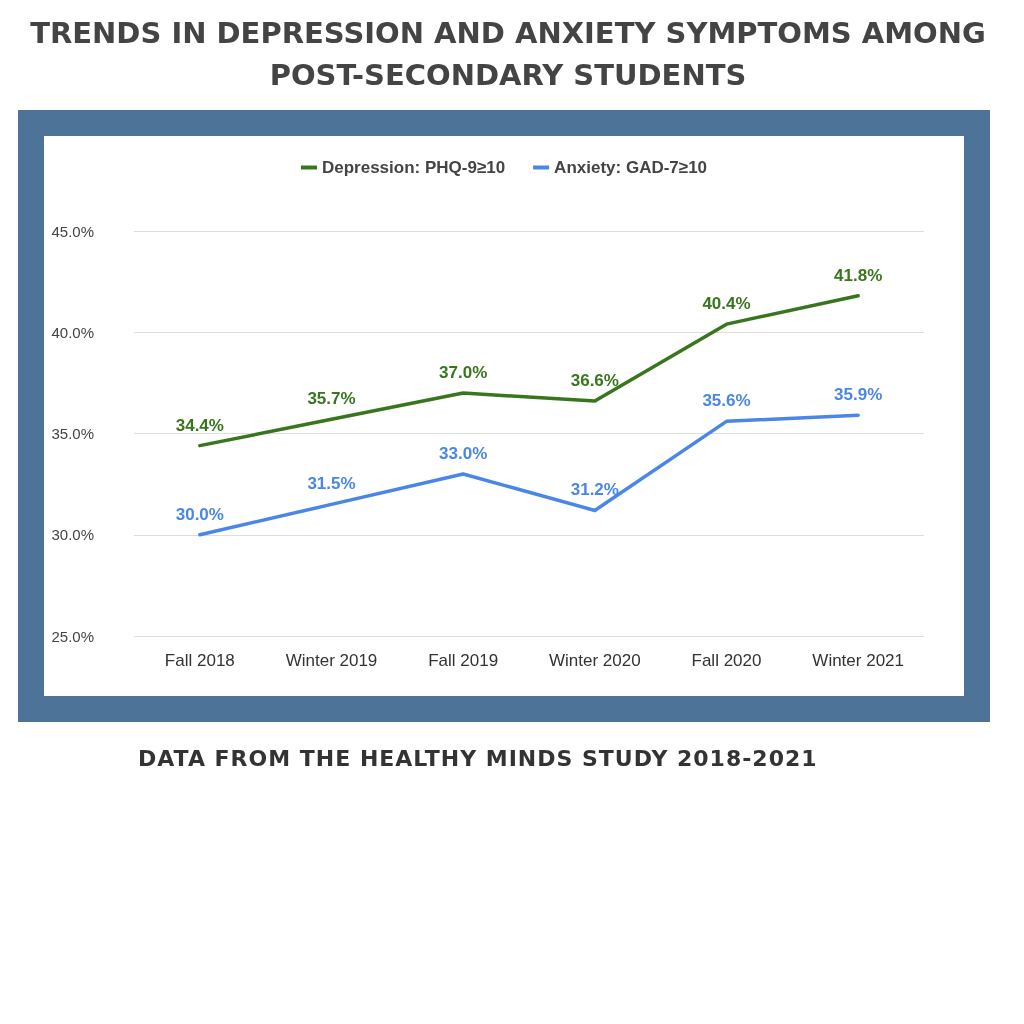 The height and width of the screenshot is (1024, 1024). Describe the element at coordinates (463, 372) in the screenshot. I see `data-label: 37.0%` at that location.